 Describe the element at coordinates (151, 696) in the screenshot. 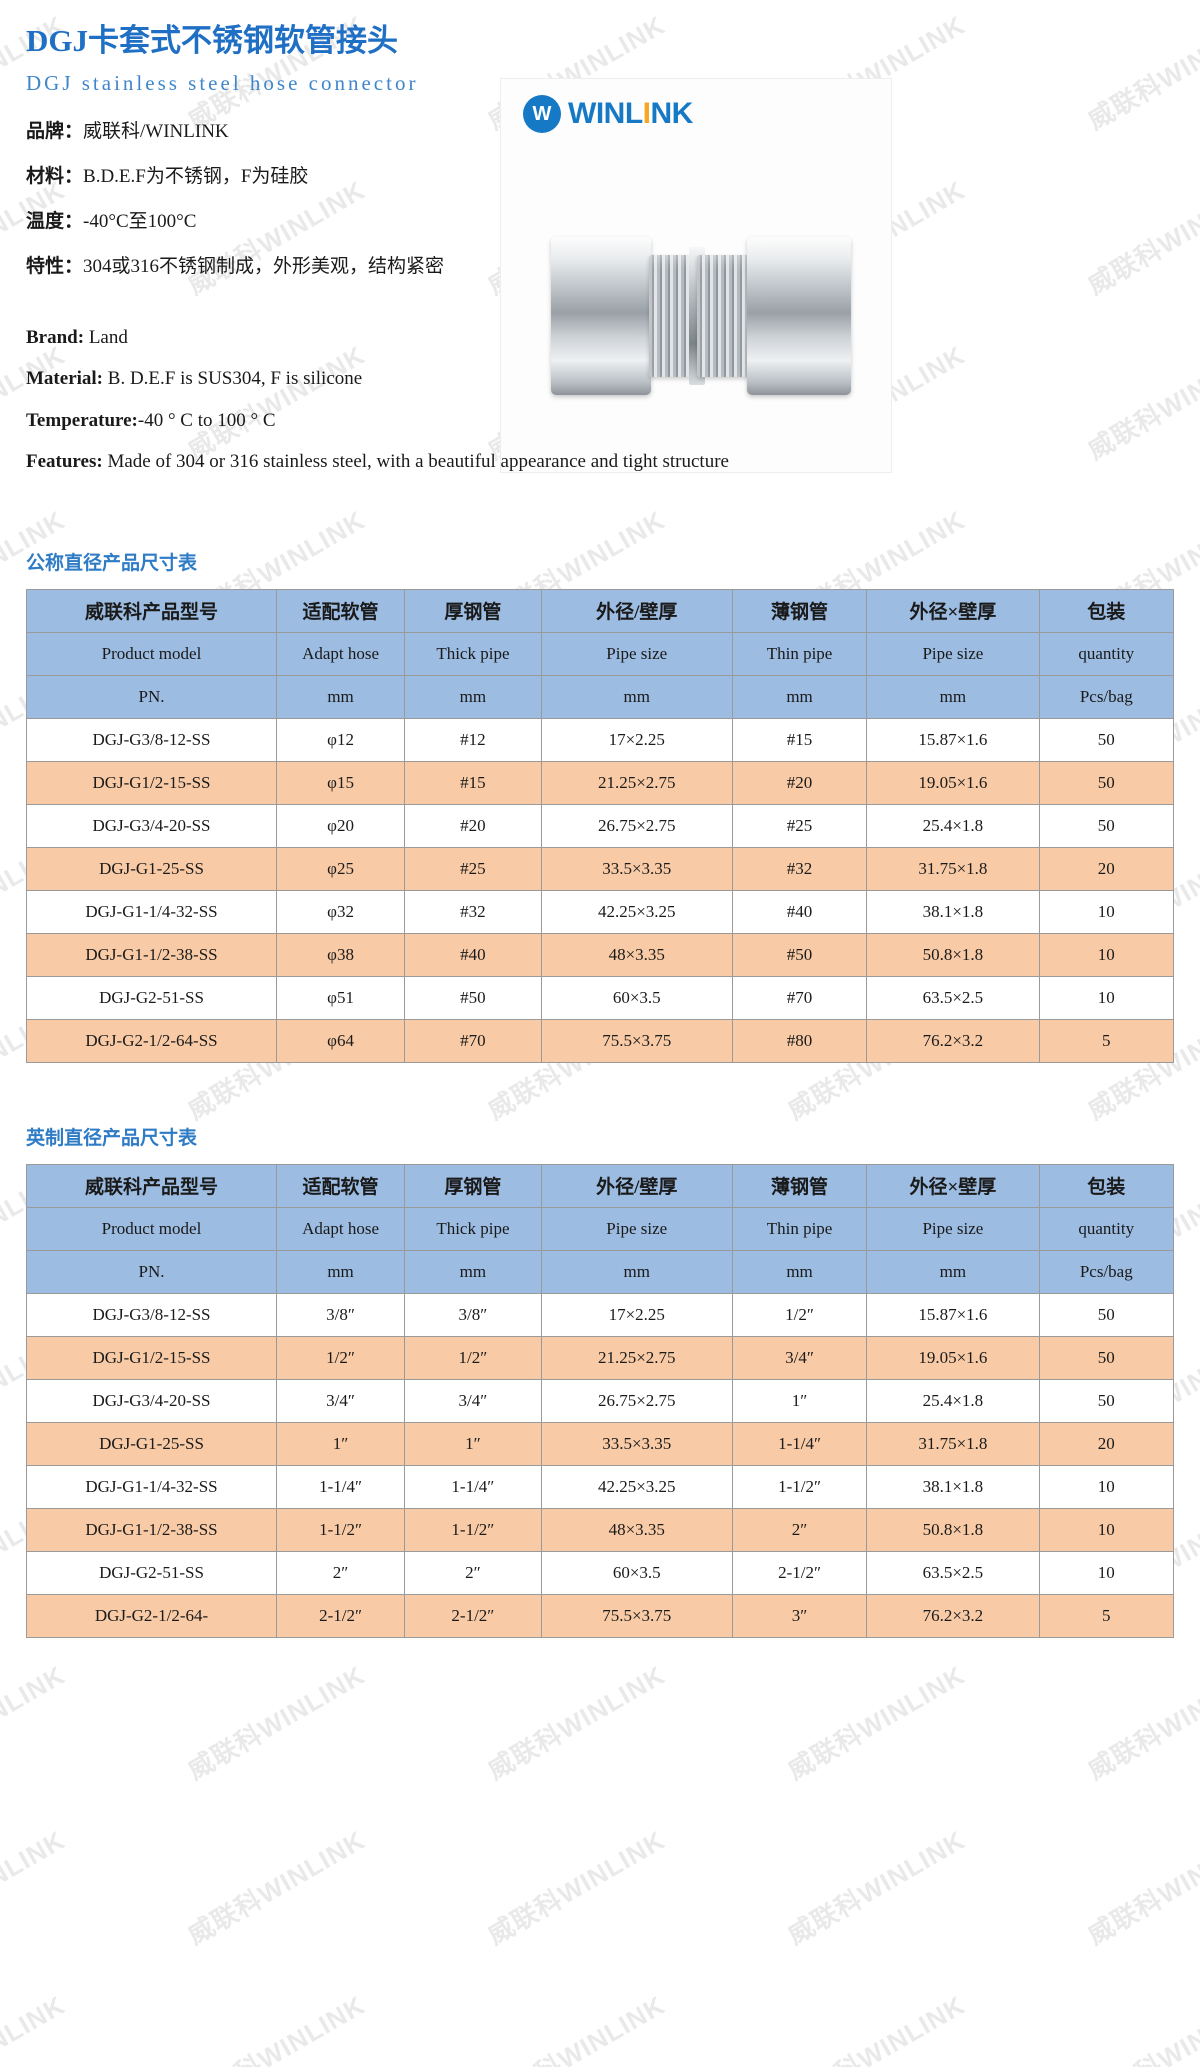

I see `metric-header-unit-cell-0: PN.` at that location.